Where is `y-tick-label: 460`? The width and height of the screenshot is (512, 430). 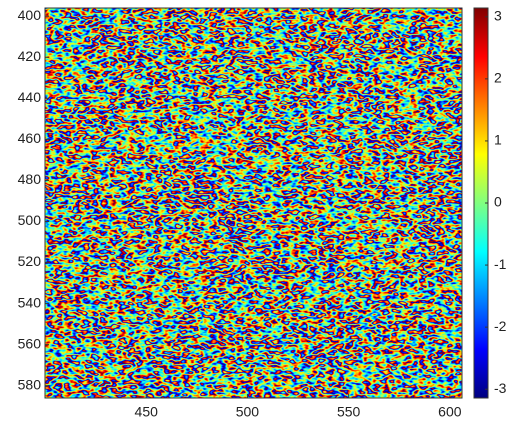 y-tick-label: 460 is located at coordinates (30, 138).